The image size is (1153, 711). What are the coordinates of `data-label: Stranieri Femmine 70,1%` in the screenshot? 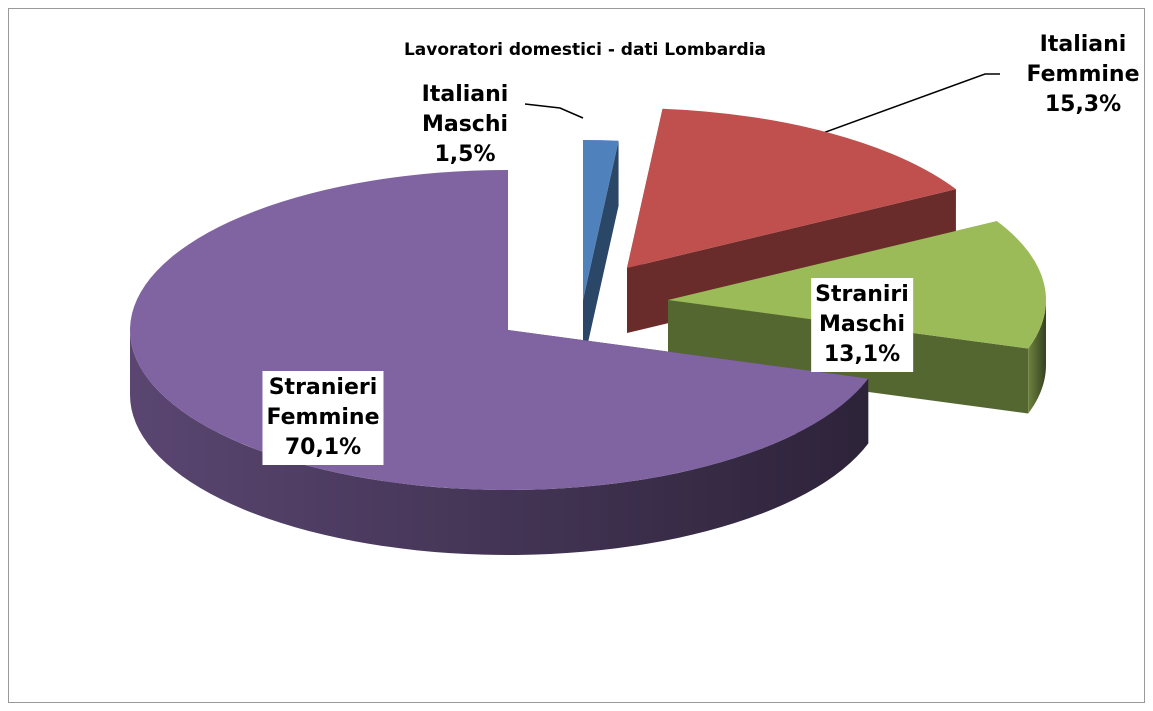 It's located at (323, 418).